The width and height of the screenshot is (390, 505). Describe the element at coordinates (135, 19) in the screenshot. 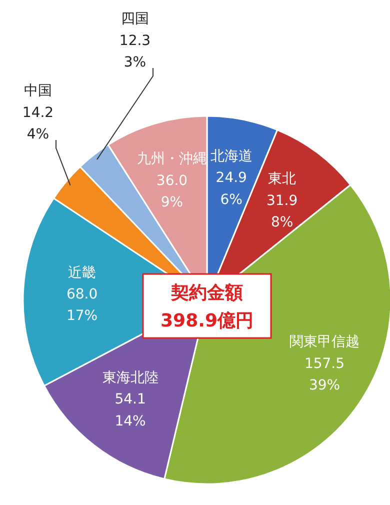

I see `slice-label: 四国` at that location.